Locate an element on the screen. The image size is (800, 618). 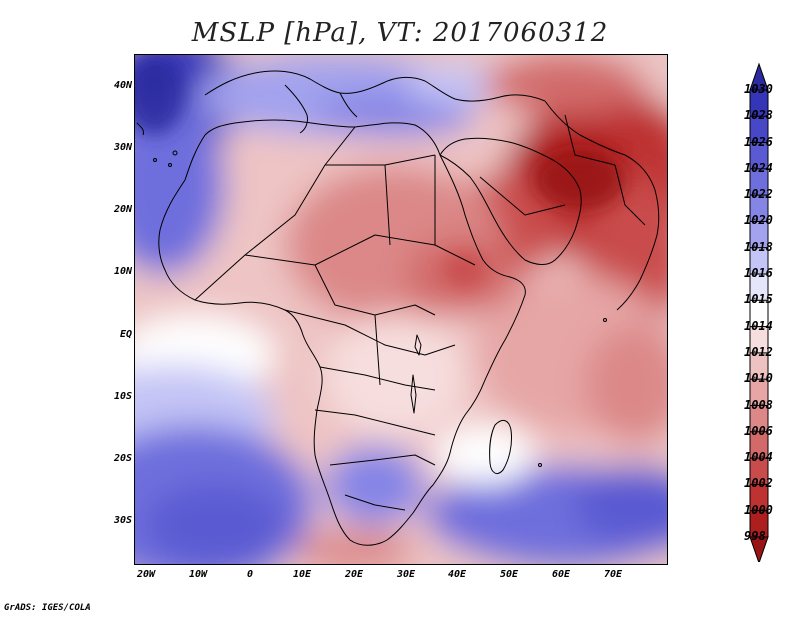
y-axis-label: 20N is located at coordinates (122, 209).